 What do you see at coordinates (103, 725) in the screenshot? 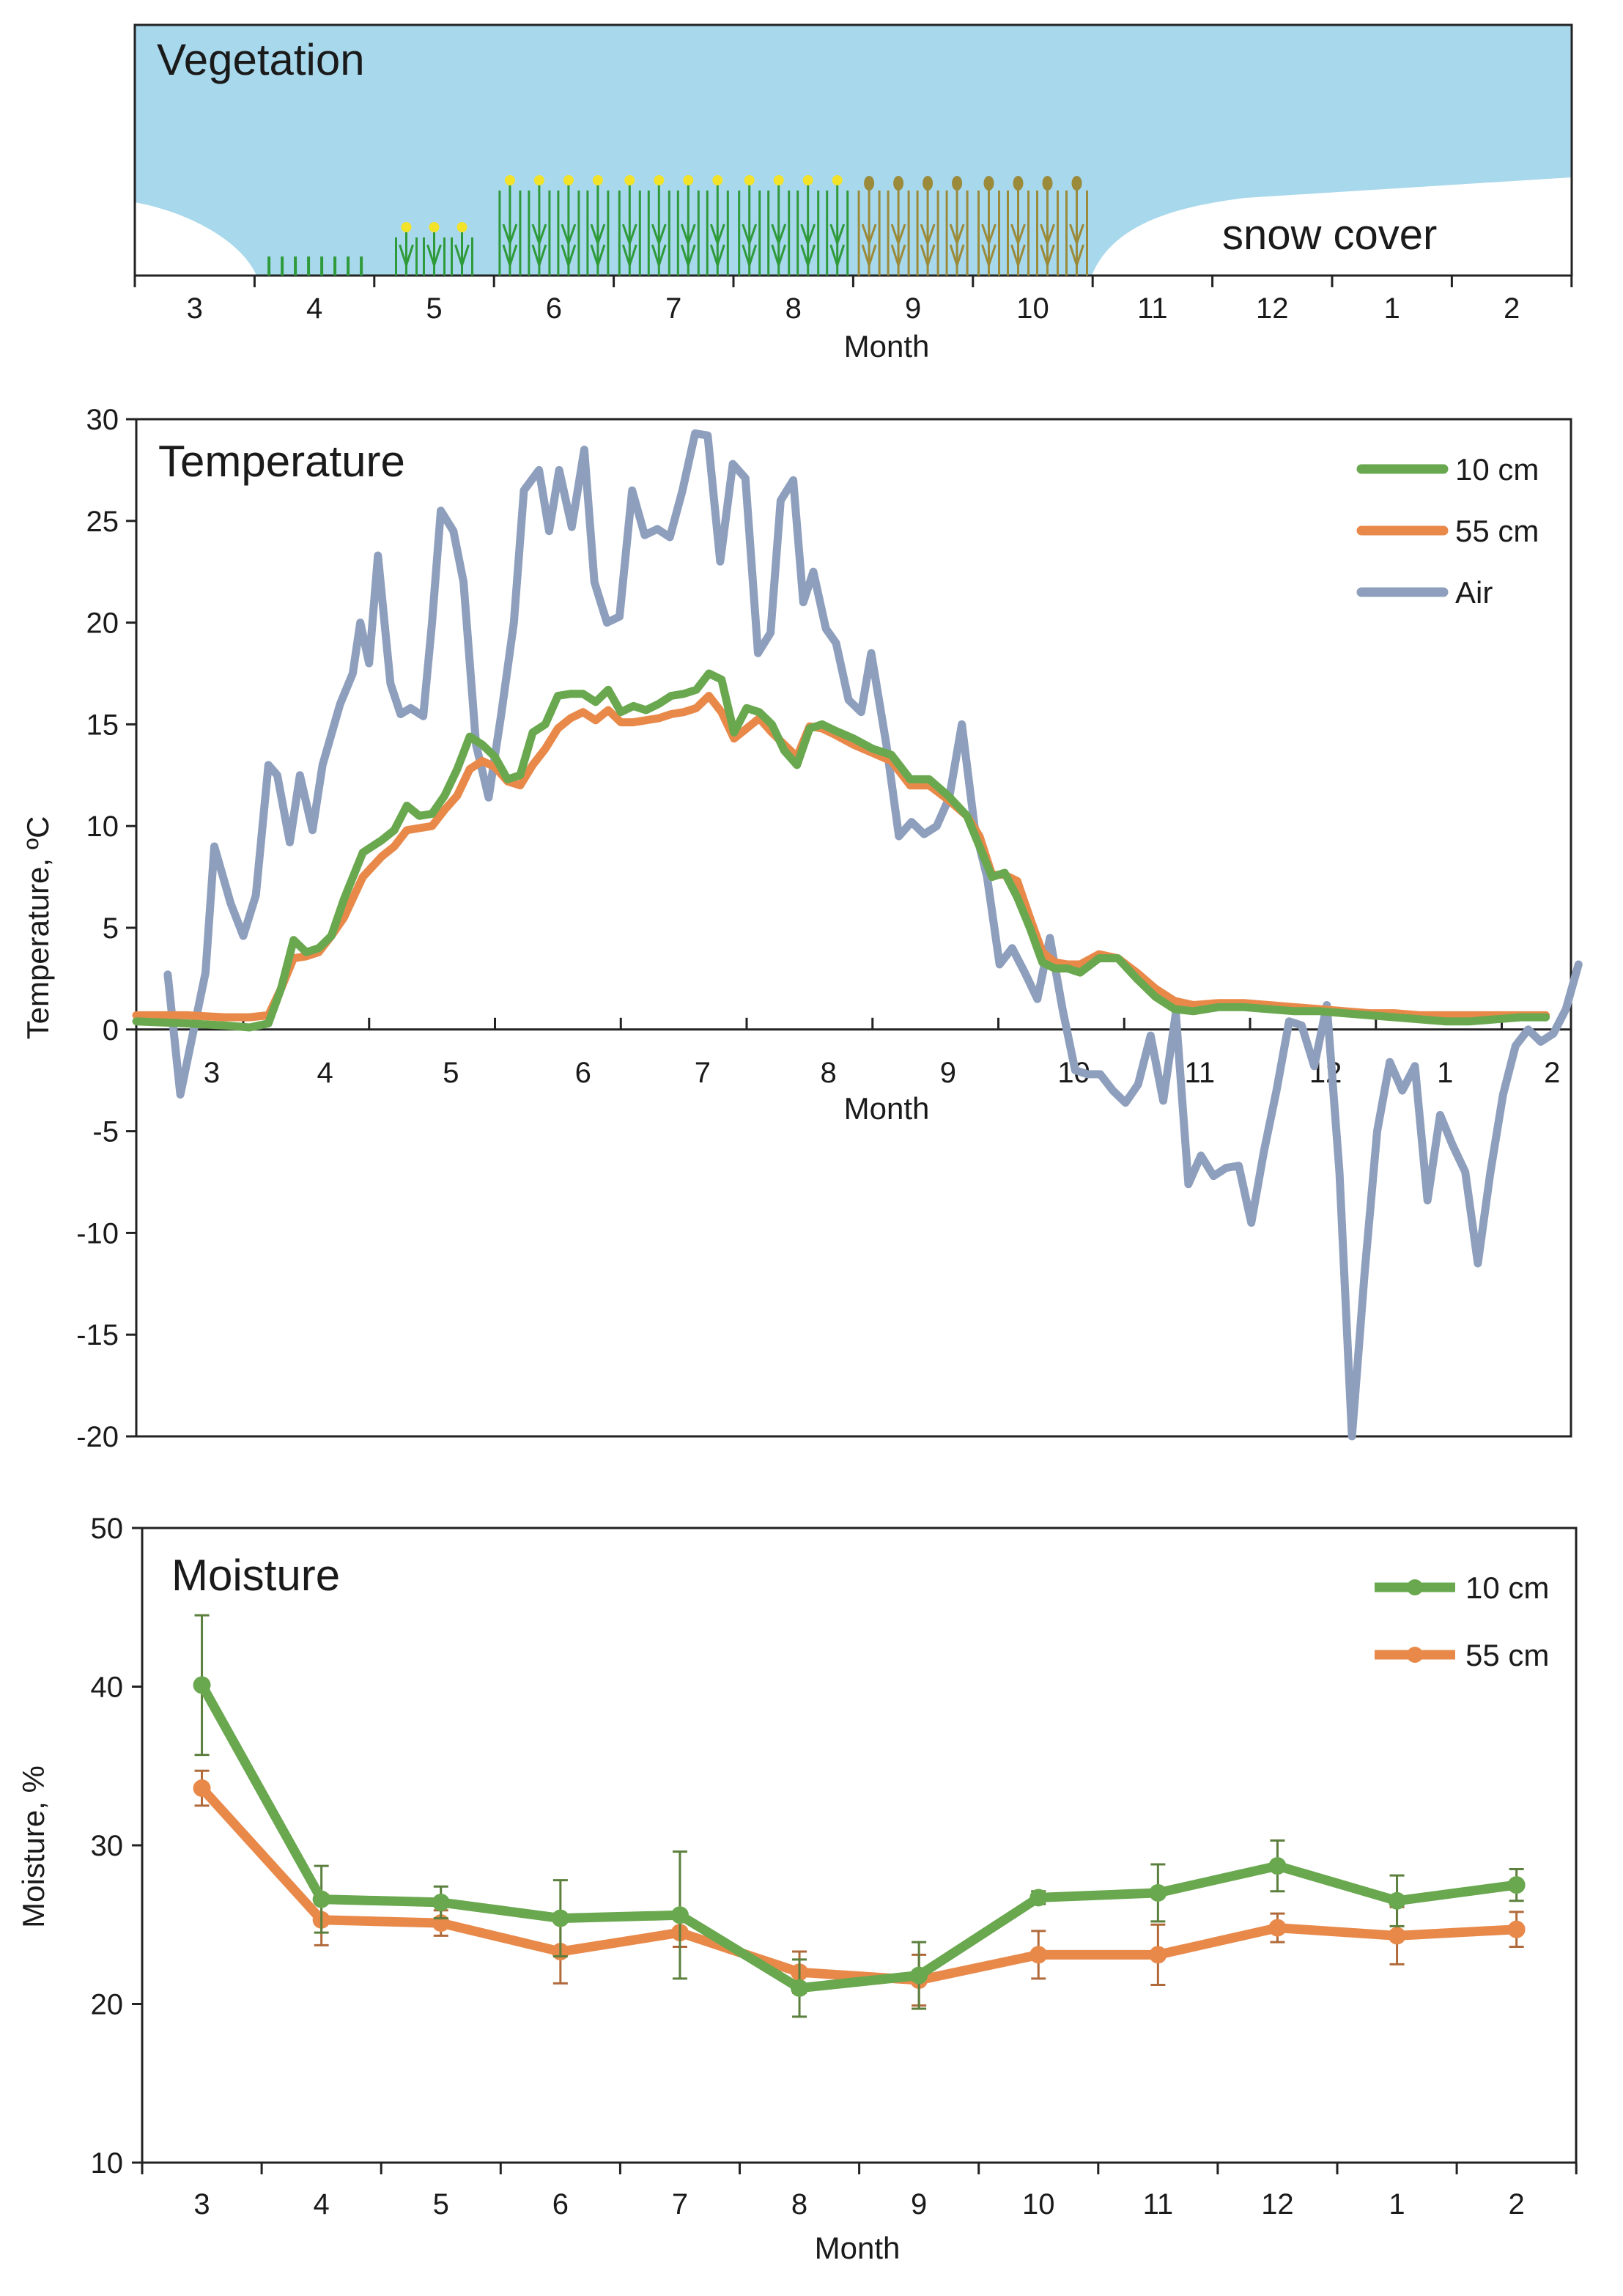
I see `temperature-y-tick-label: 15` at bounding box center [103, 725].